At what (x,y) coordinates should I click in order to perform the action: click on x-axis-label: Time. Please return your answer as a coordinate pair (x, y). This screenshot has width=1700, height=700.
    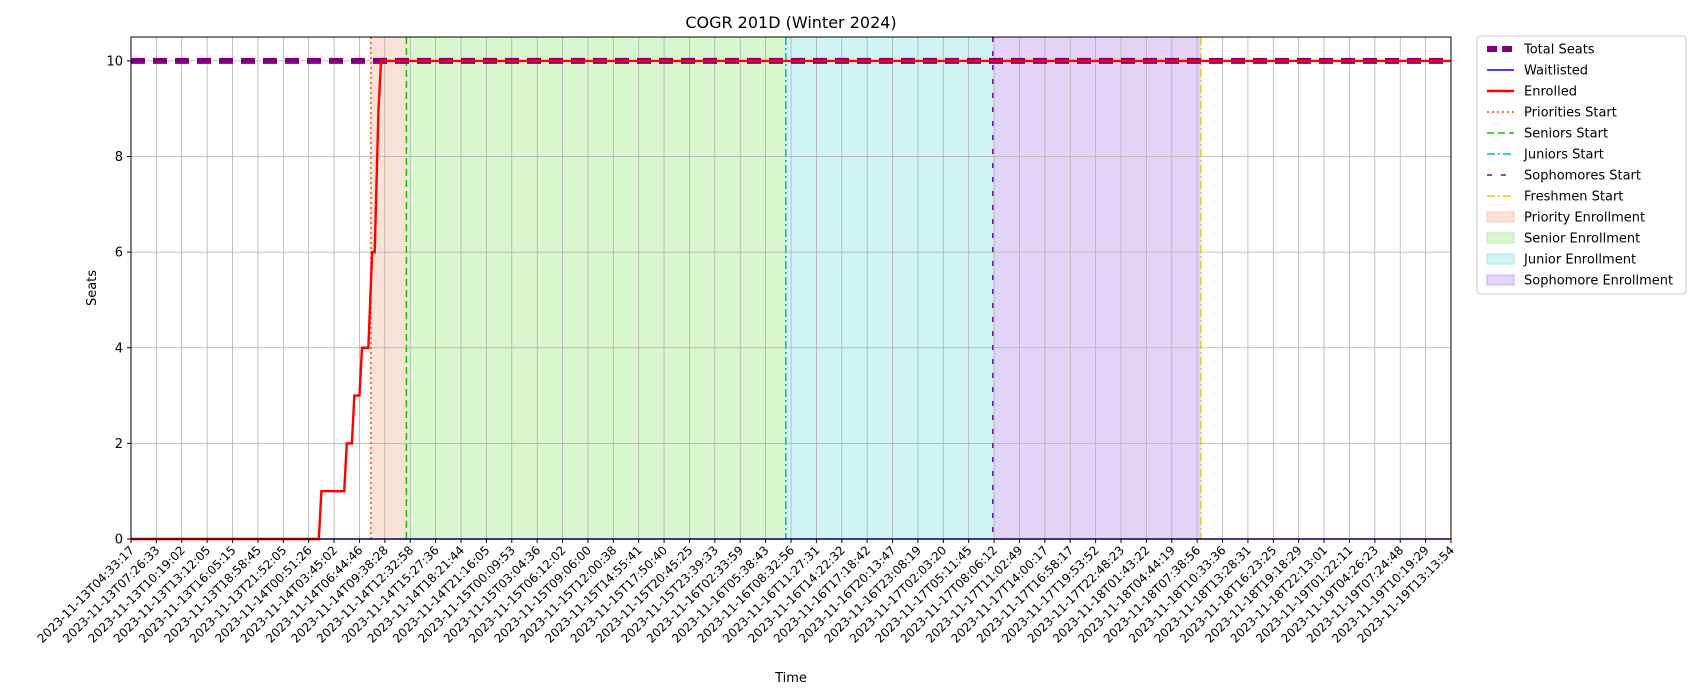
    Looking at the image, I should click on (790, 678).